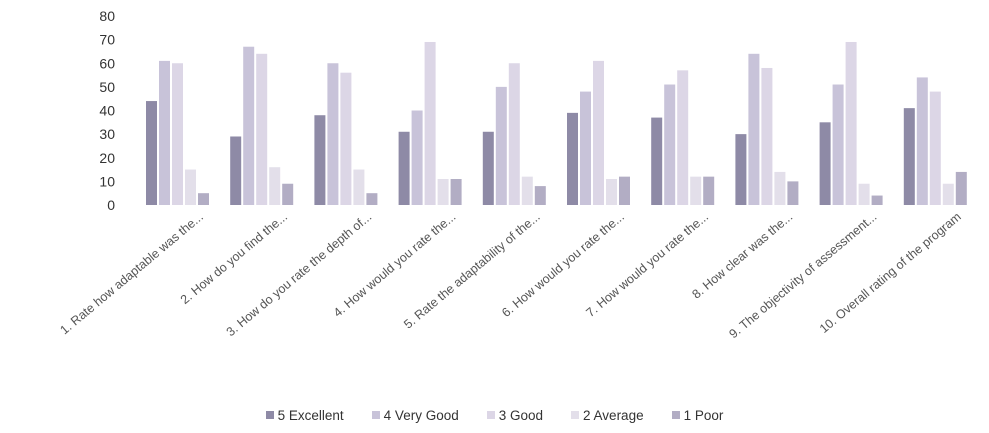  Describe the element at coordinates (107, 181) in the screenshot. I see `y-tick-label: 10` at that location.